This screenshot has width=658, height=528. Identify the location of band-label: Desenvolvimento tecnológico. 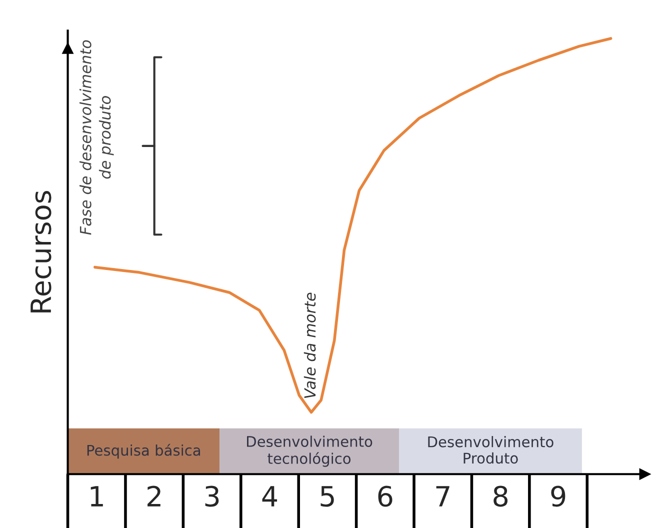
(309, 451).